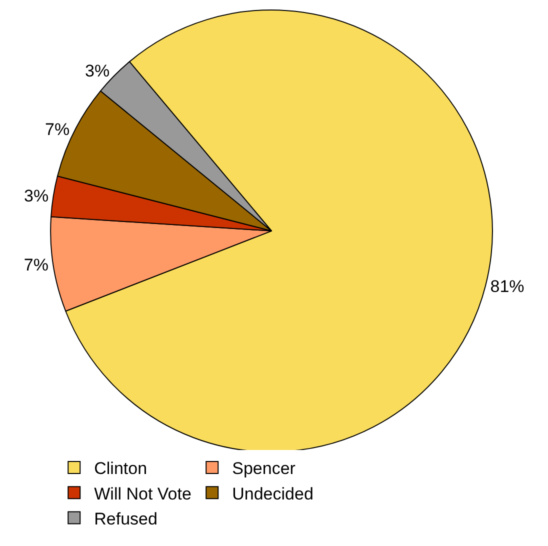  What do you see at coordinates (126, 518) in the screenshot?
I see `legend-label: Refused` at bounding box center [126, 518].